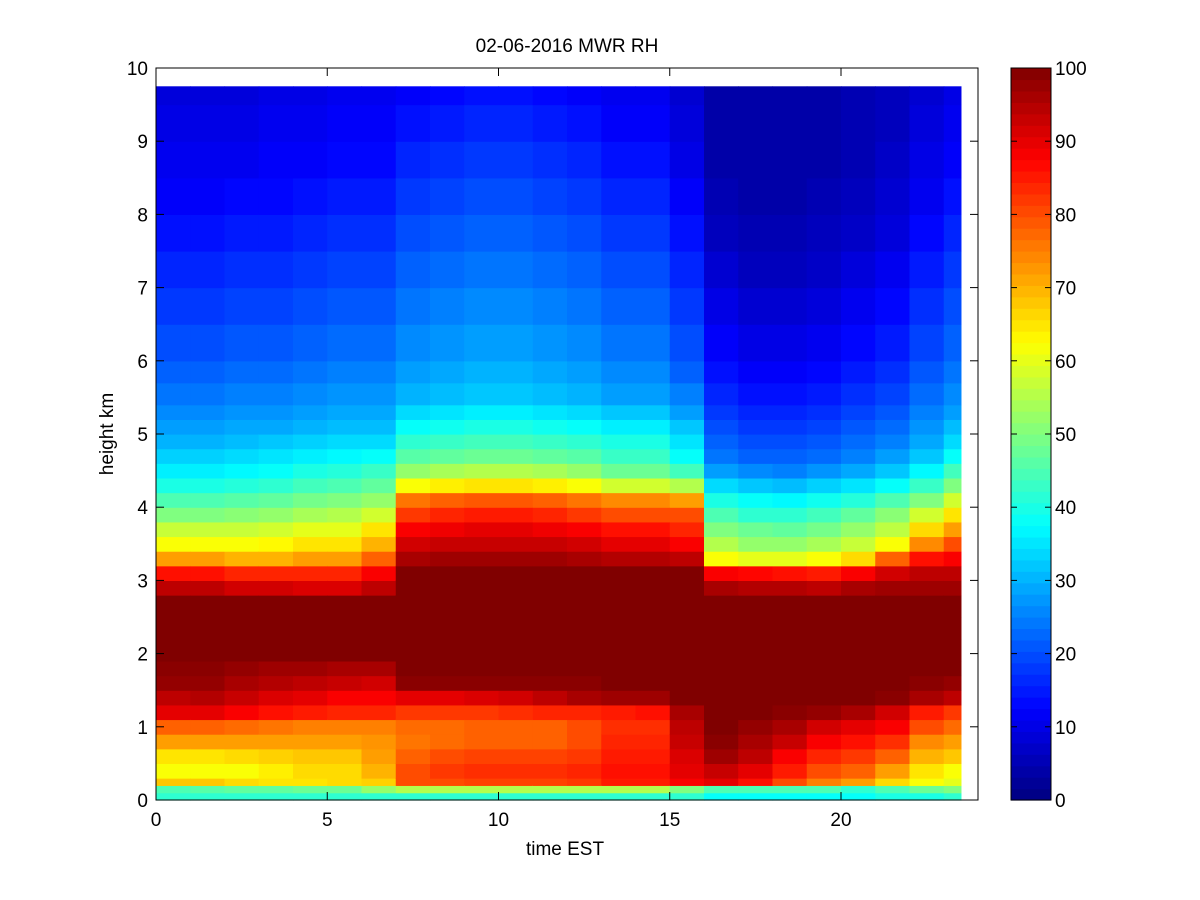 The image size is (1200, 900). I want to click on x-tick-label: 0, so click(156, 820).